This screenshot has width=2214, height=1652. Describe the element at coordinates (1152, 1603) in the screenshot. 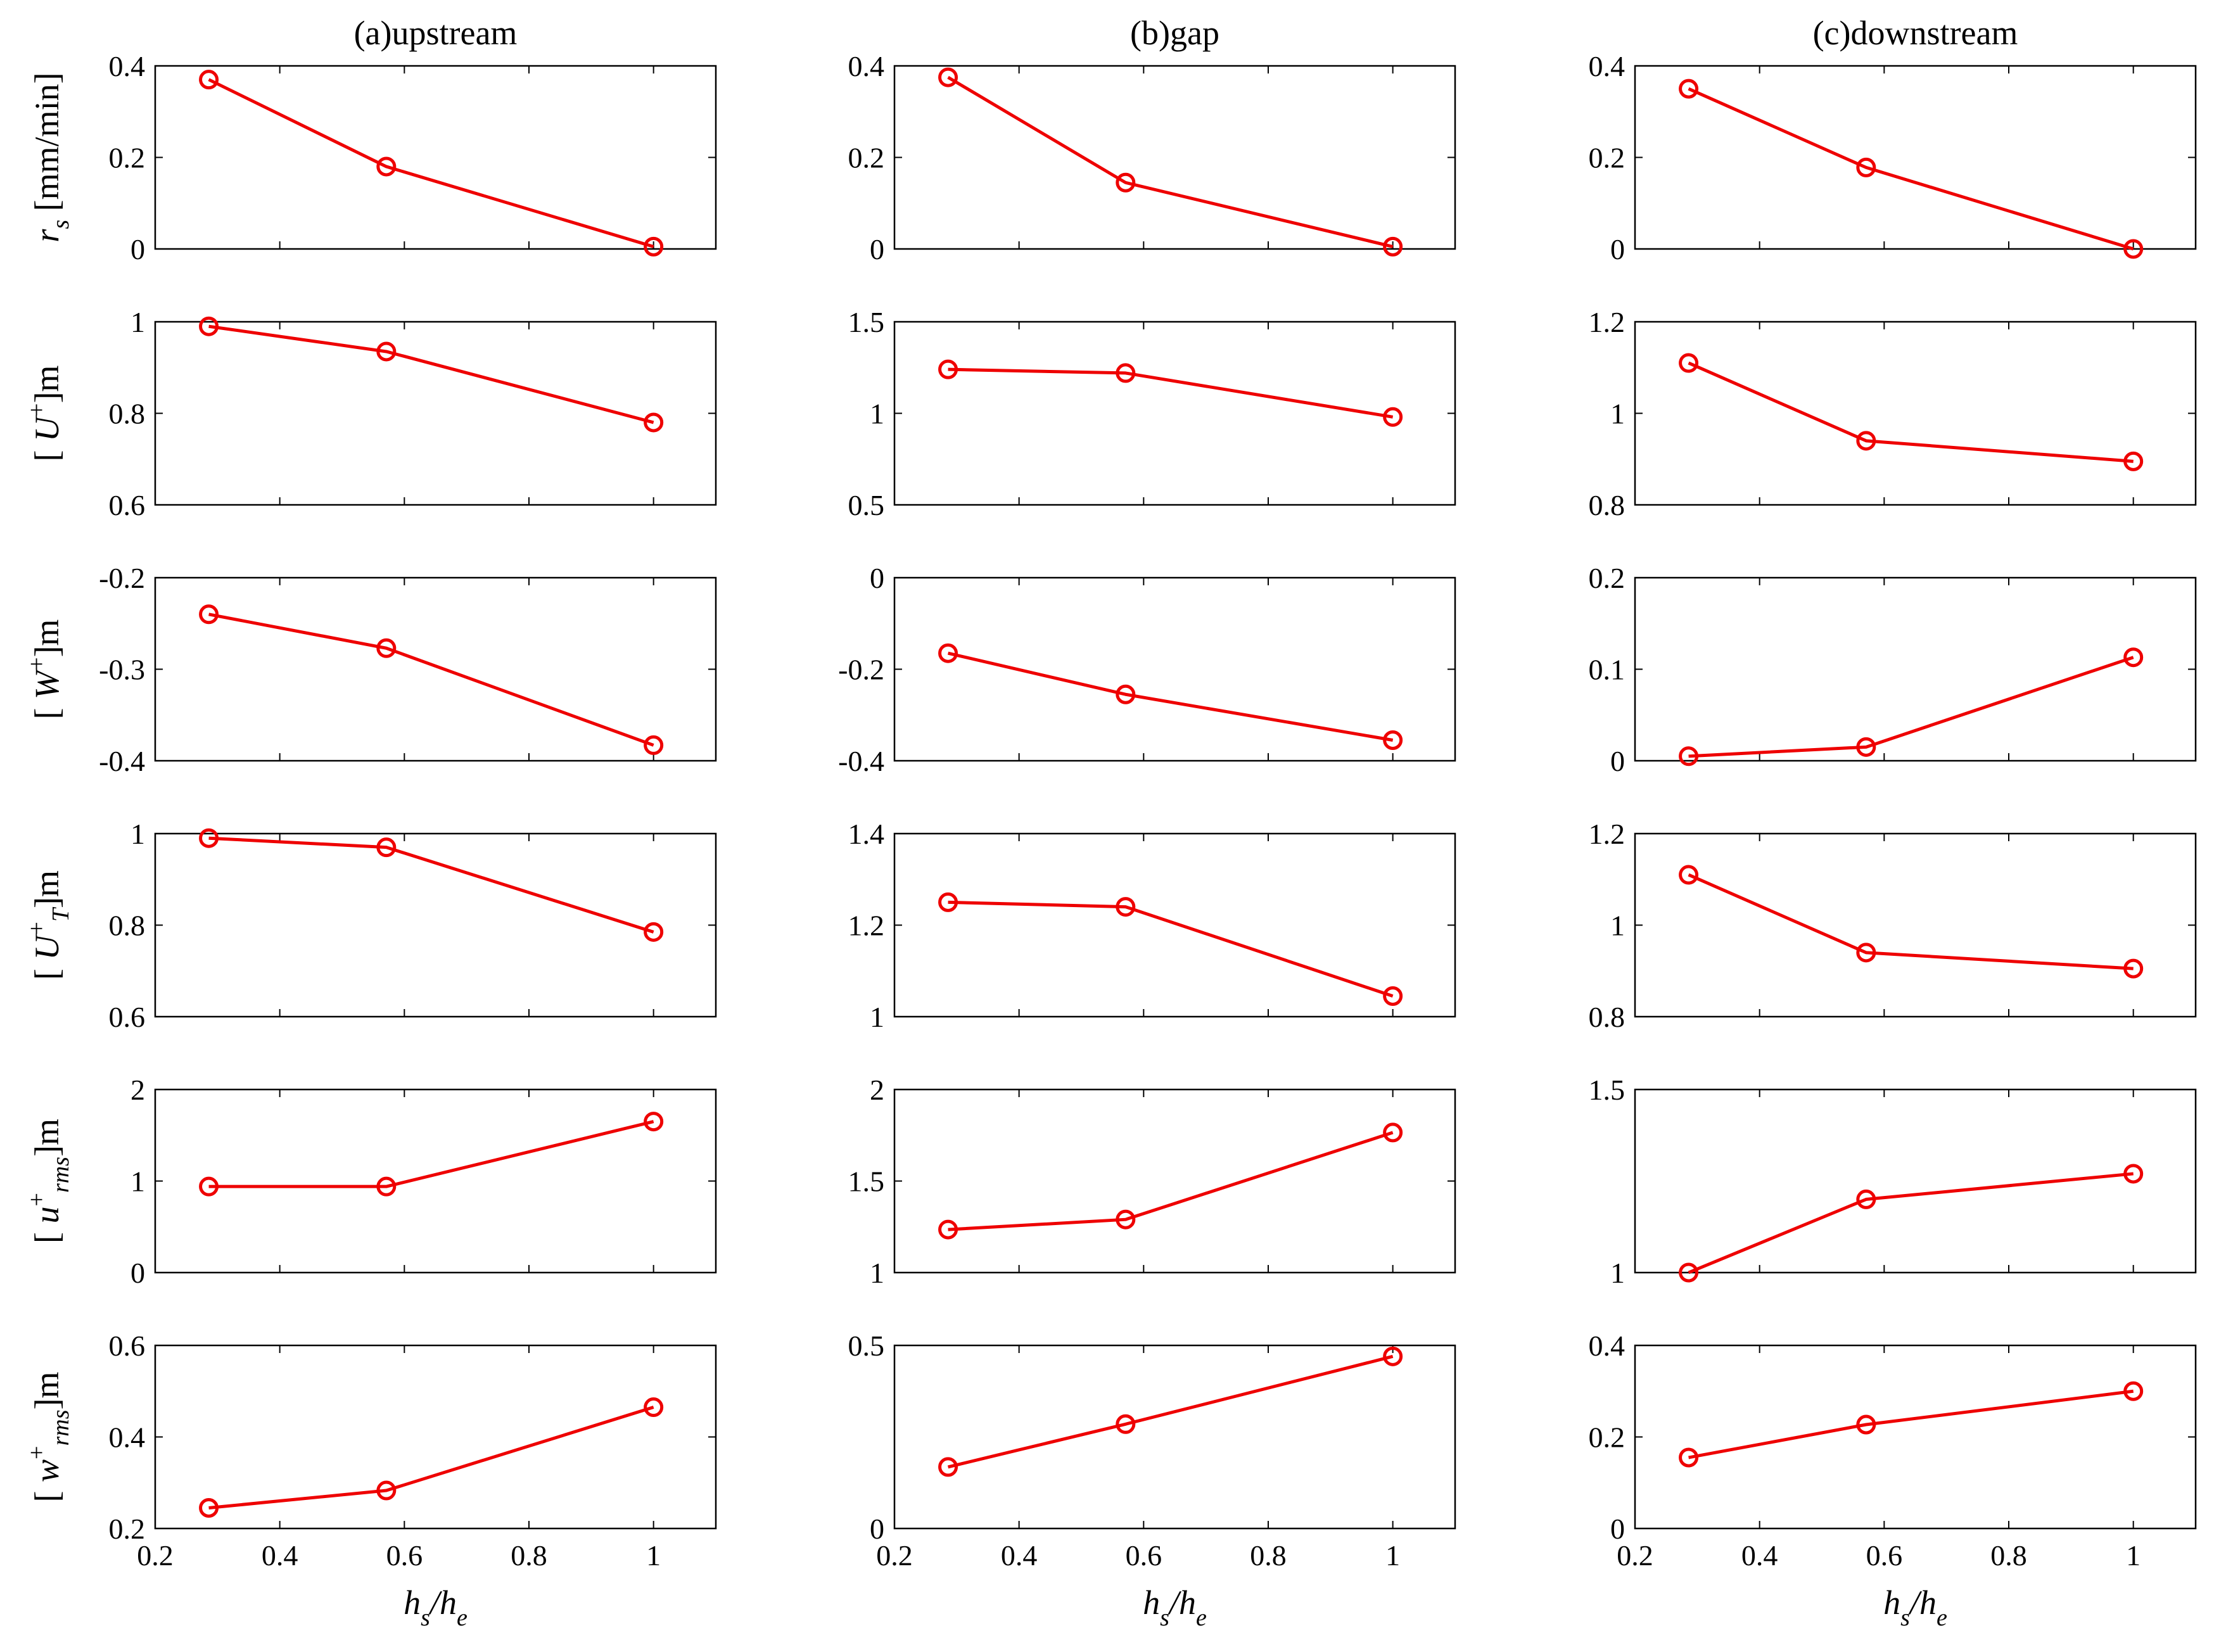

I see `label-part: h` at that location.